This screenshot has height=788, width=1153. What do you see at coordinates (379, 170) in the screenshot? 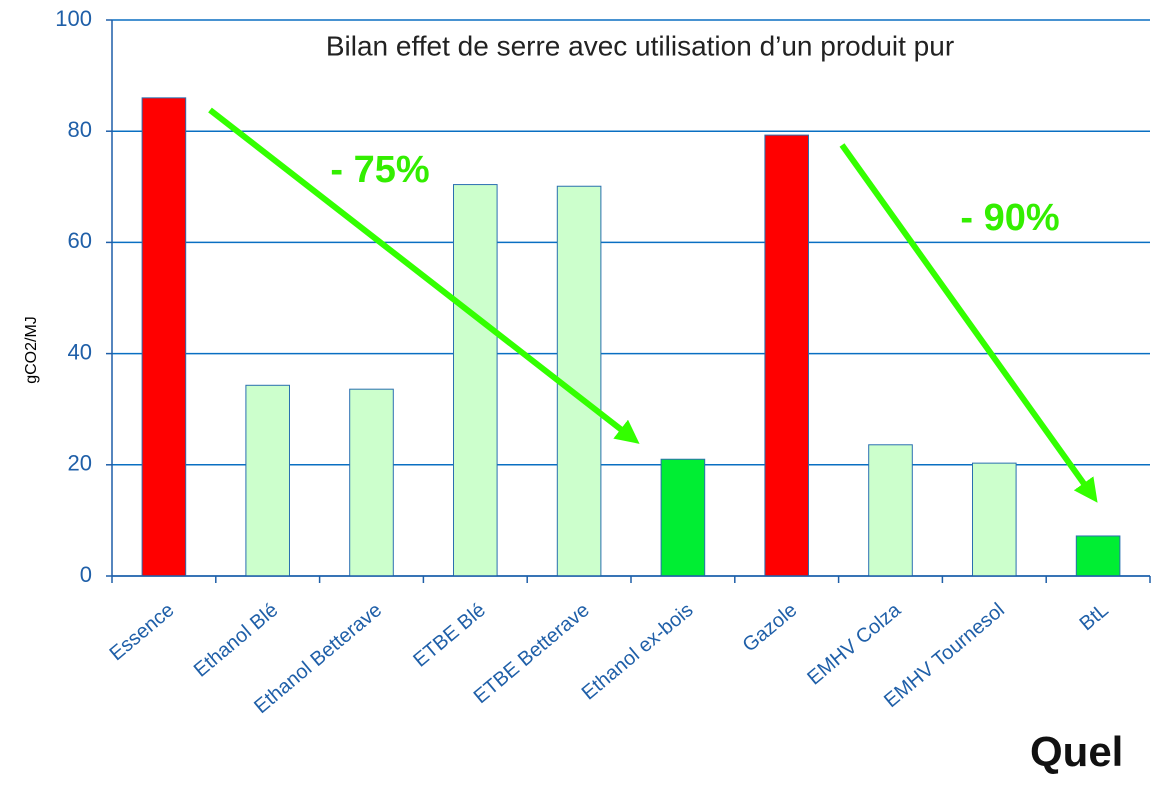
I see `annotation: - 75%` at bounding box center [379, 170].